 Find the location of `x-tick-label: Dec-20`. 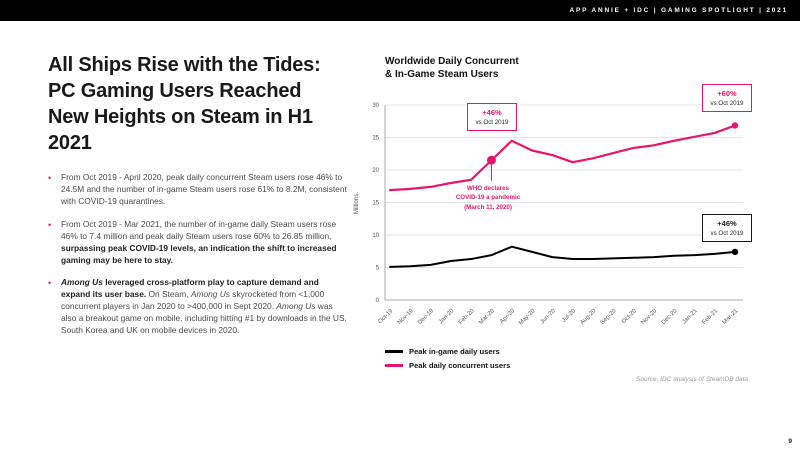

x-tick-label: Dec-20 is located at coordinates (670, 317).